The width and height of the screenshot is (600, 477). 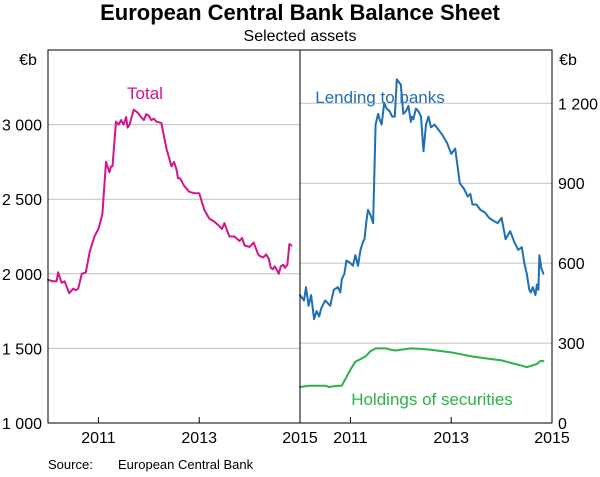 What do you see at coordinates (199, 438) in the screenshot?
I see `left-x-tick-label: 2013` at bounding box center [199, 438].